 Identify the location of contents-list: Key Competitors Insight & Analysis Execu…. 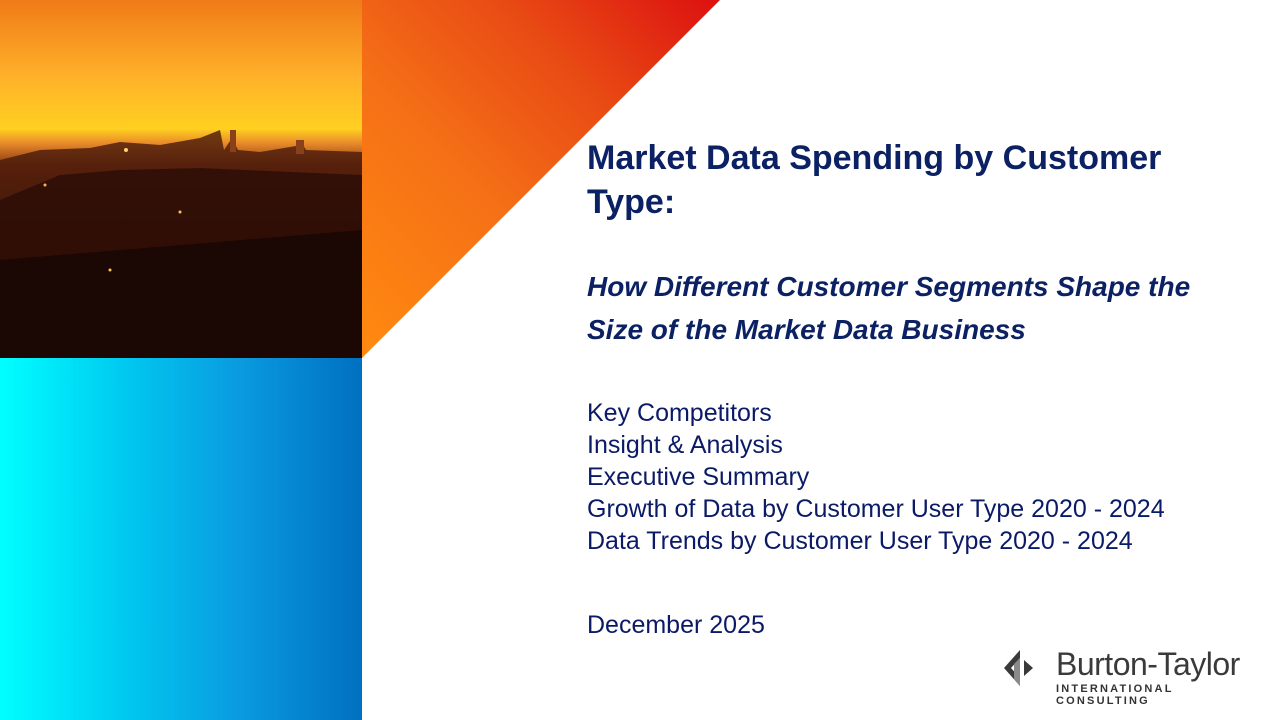
(876, 477).